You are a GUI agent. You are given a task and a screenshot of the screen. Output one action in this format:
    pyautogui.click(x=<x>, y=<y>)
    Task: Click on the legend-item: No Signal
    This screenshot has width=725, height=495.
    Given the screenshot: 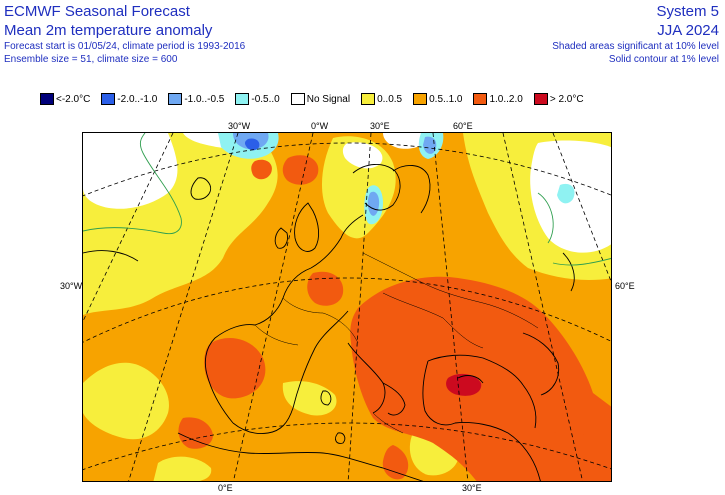 What is the action you would take?
    pyautogui.click(x=320, y=99)
    